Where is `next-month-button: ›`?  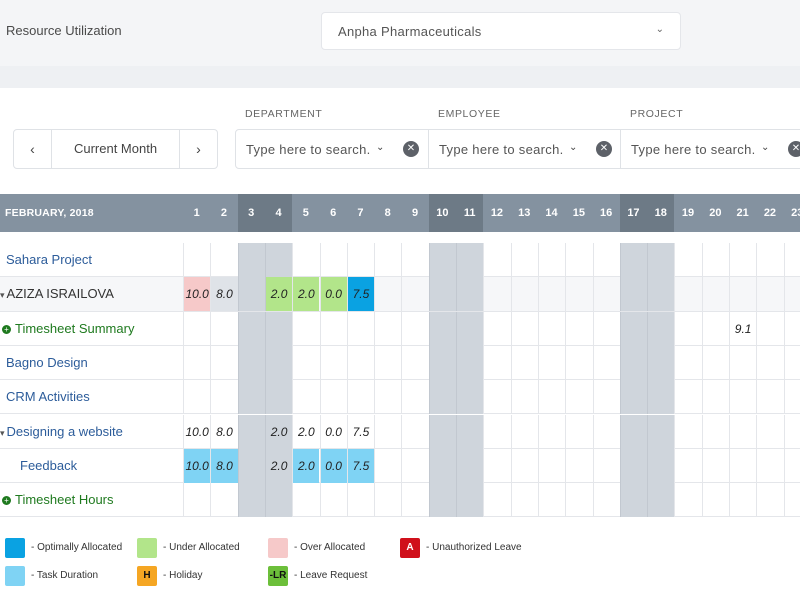 next-month-button: › is located at coordinates (198, 149).